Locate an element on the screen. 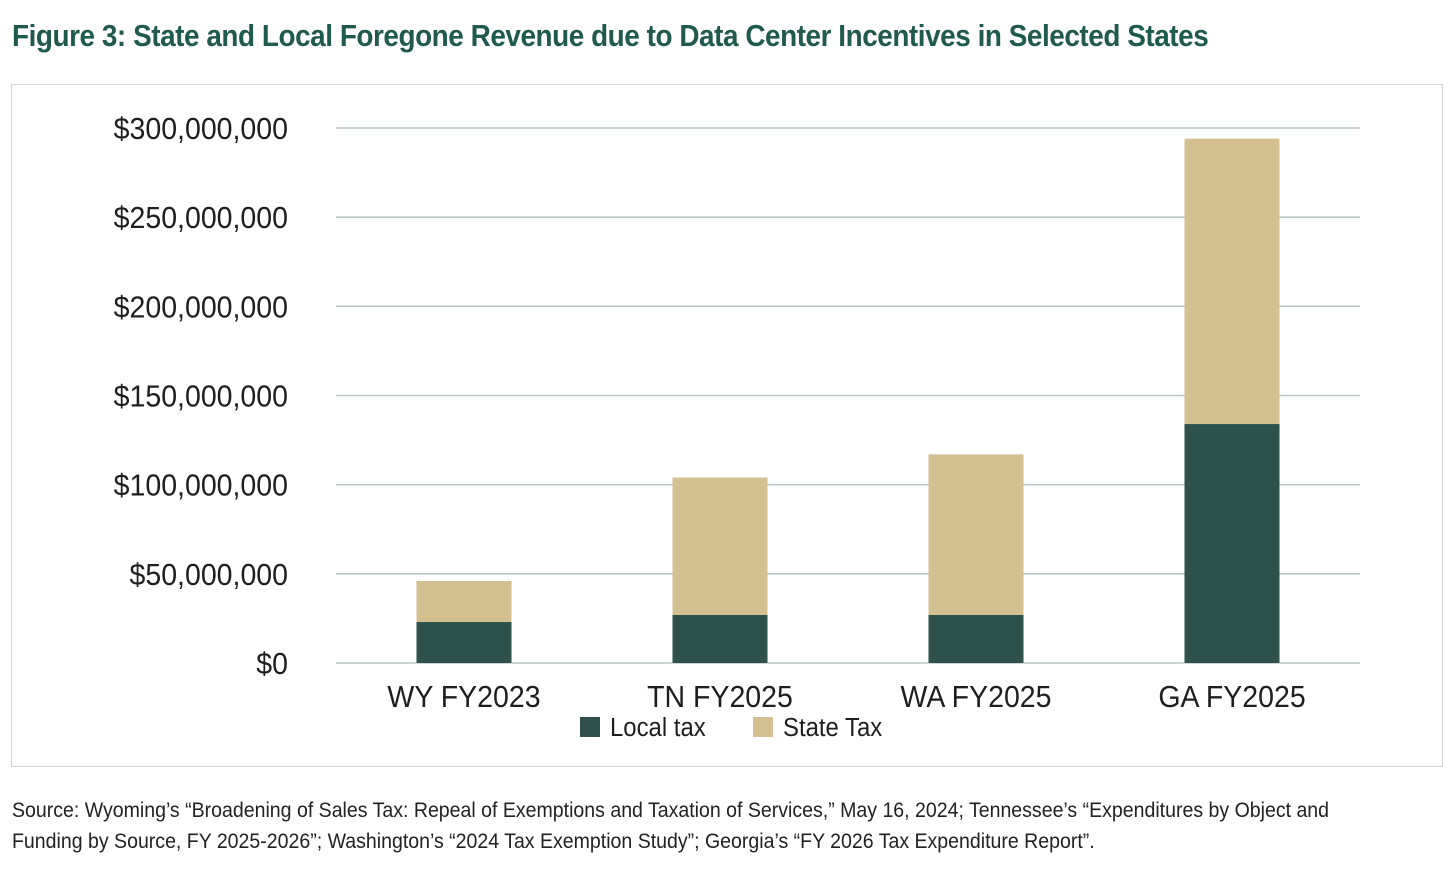 The height and width of the screenshot is (875, 1456). x-tick-label: WY FY2023 is located at coordinates (463, 697).